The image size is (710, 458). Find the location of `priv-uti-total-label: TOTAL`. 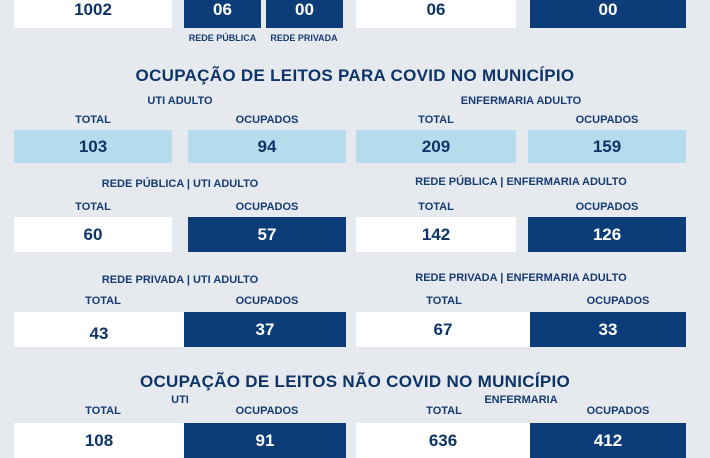

priv-uti-total-label: TOTAL is located at coordinates (103, 301).